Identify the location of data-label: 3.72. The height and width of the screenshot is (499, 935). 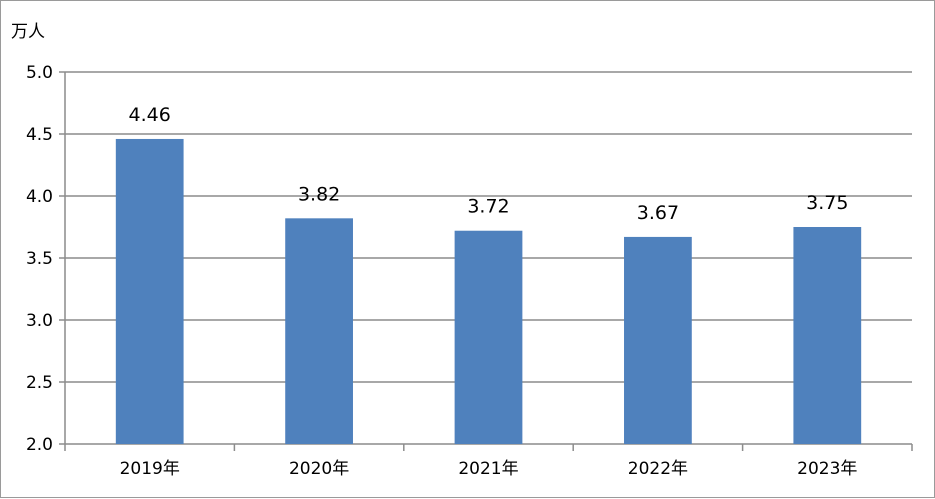
(488, 207).